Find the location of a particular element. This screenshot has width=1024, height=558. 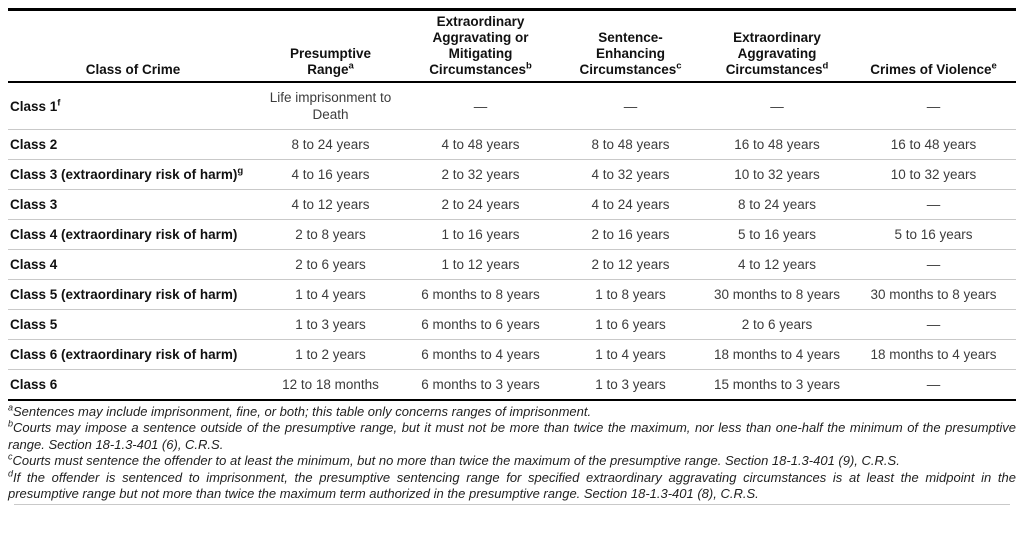

class-label: Class 1f is located at coordinates (133, 106).